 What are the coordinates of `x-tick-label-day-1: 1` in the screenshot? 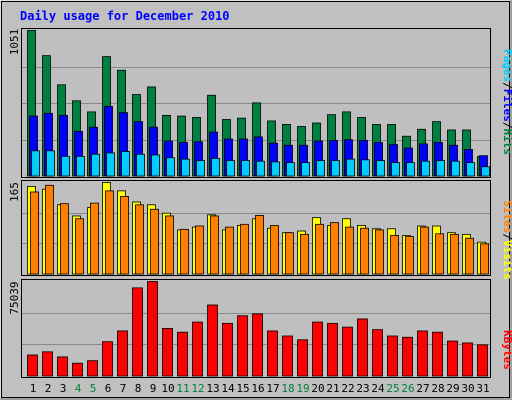 It's located at (33, 388).